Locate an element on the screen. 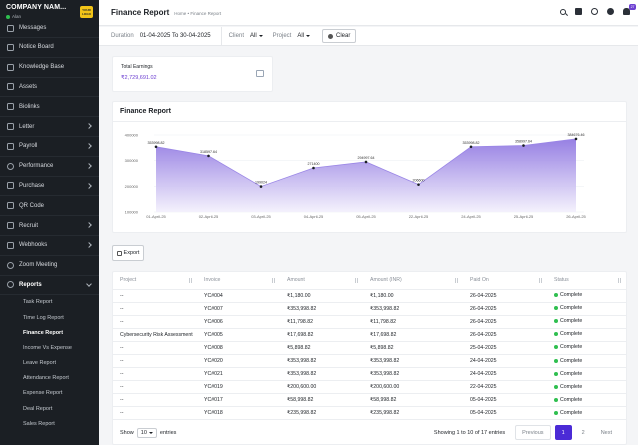 The width and height of the screenshot is (638, 445). submenu-deal-report: Deal Report is located at coordinates (38, 408).